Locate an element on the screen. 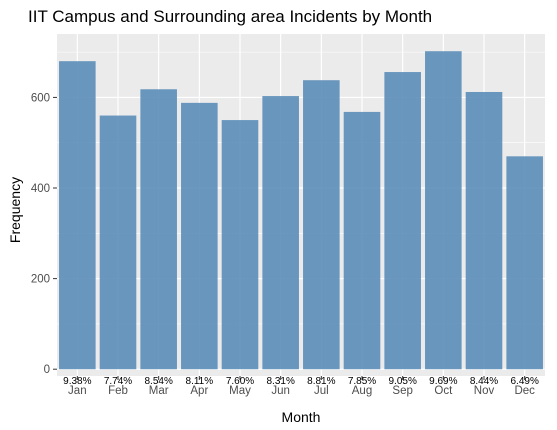 The height and width of the screenshot is (430, 557). data-label-dec: 6.49% is located at coordinates (524, 381).